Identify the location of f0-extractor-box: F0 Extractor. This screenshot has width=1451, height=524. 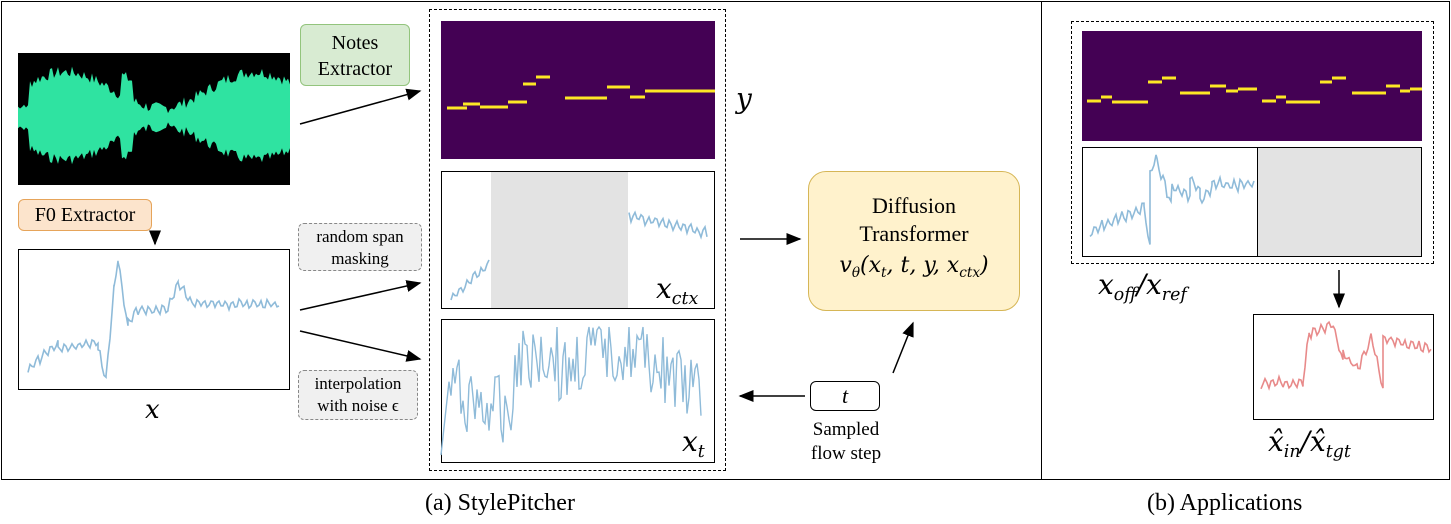
(85, 215).